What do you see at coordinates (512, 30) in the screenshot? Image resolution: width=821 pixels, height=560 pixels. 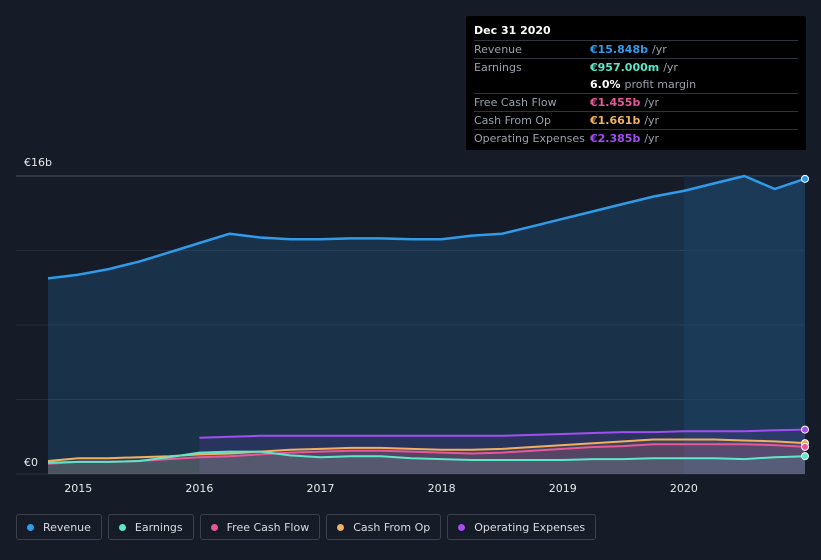 I see `tooltip-date: Dec 31 2020` at bounding box center [512, 30].